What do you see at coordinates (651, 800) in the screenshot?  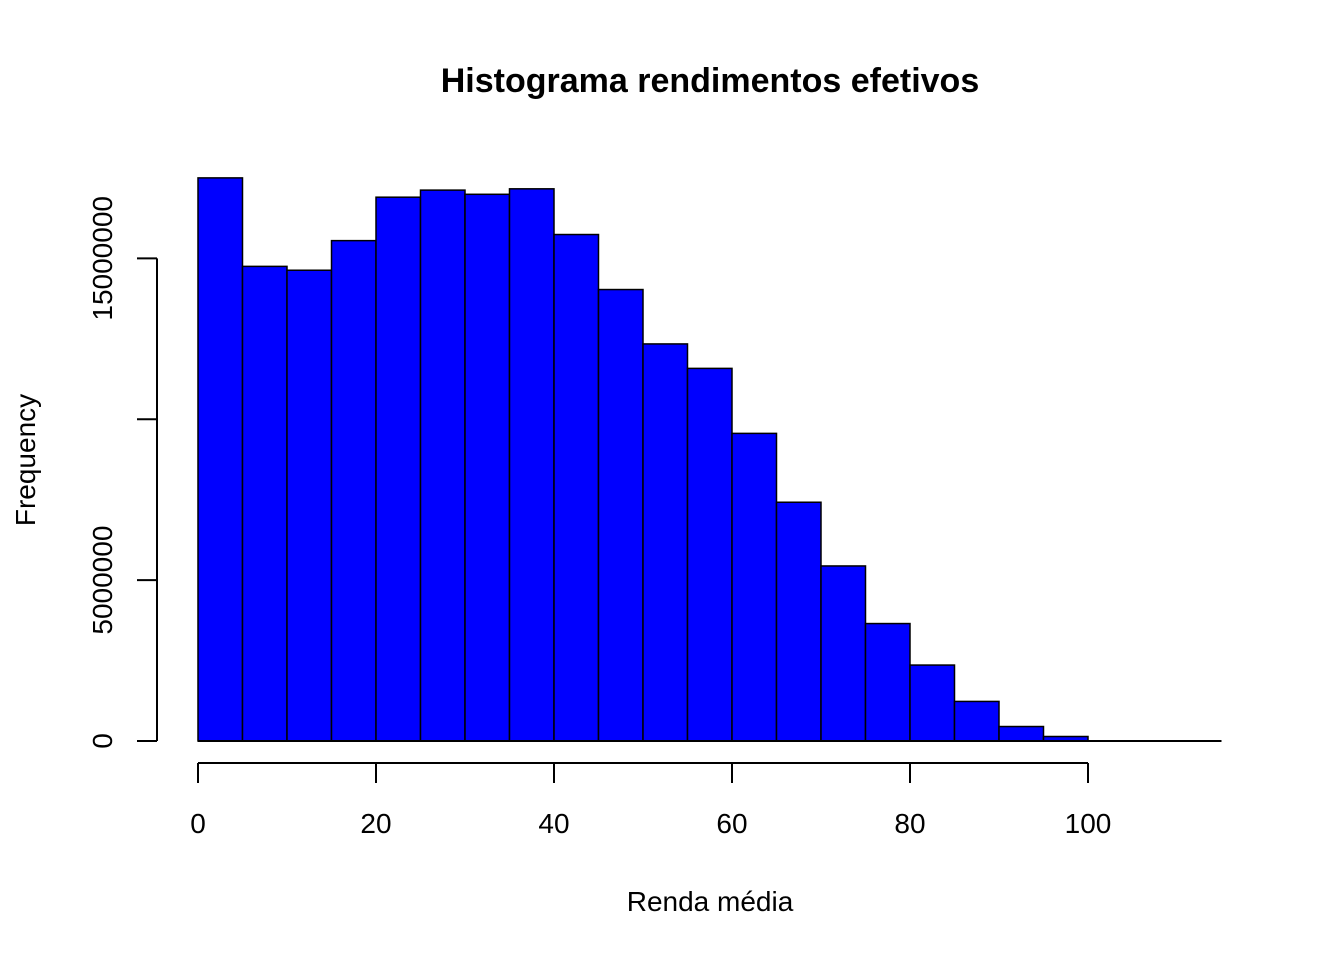 I see `x-axis: 0 20 40 60 80 100` at bounding box center [651, 800].